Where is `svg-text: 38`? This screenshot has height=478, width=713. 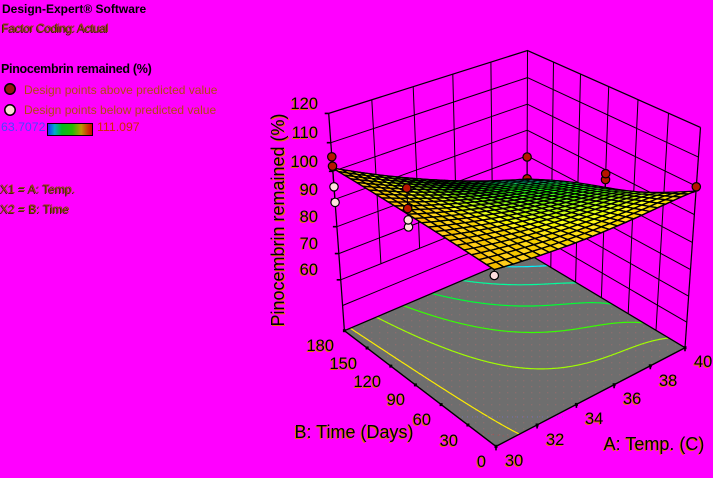
svg-text: 38 is located at coordinates (668, 381).